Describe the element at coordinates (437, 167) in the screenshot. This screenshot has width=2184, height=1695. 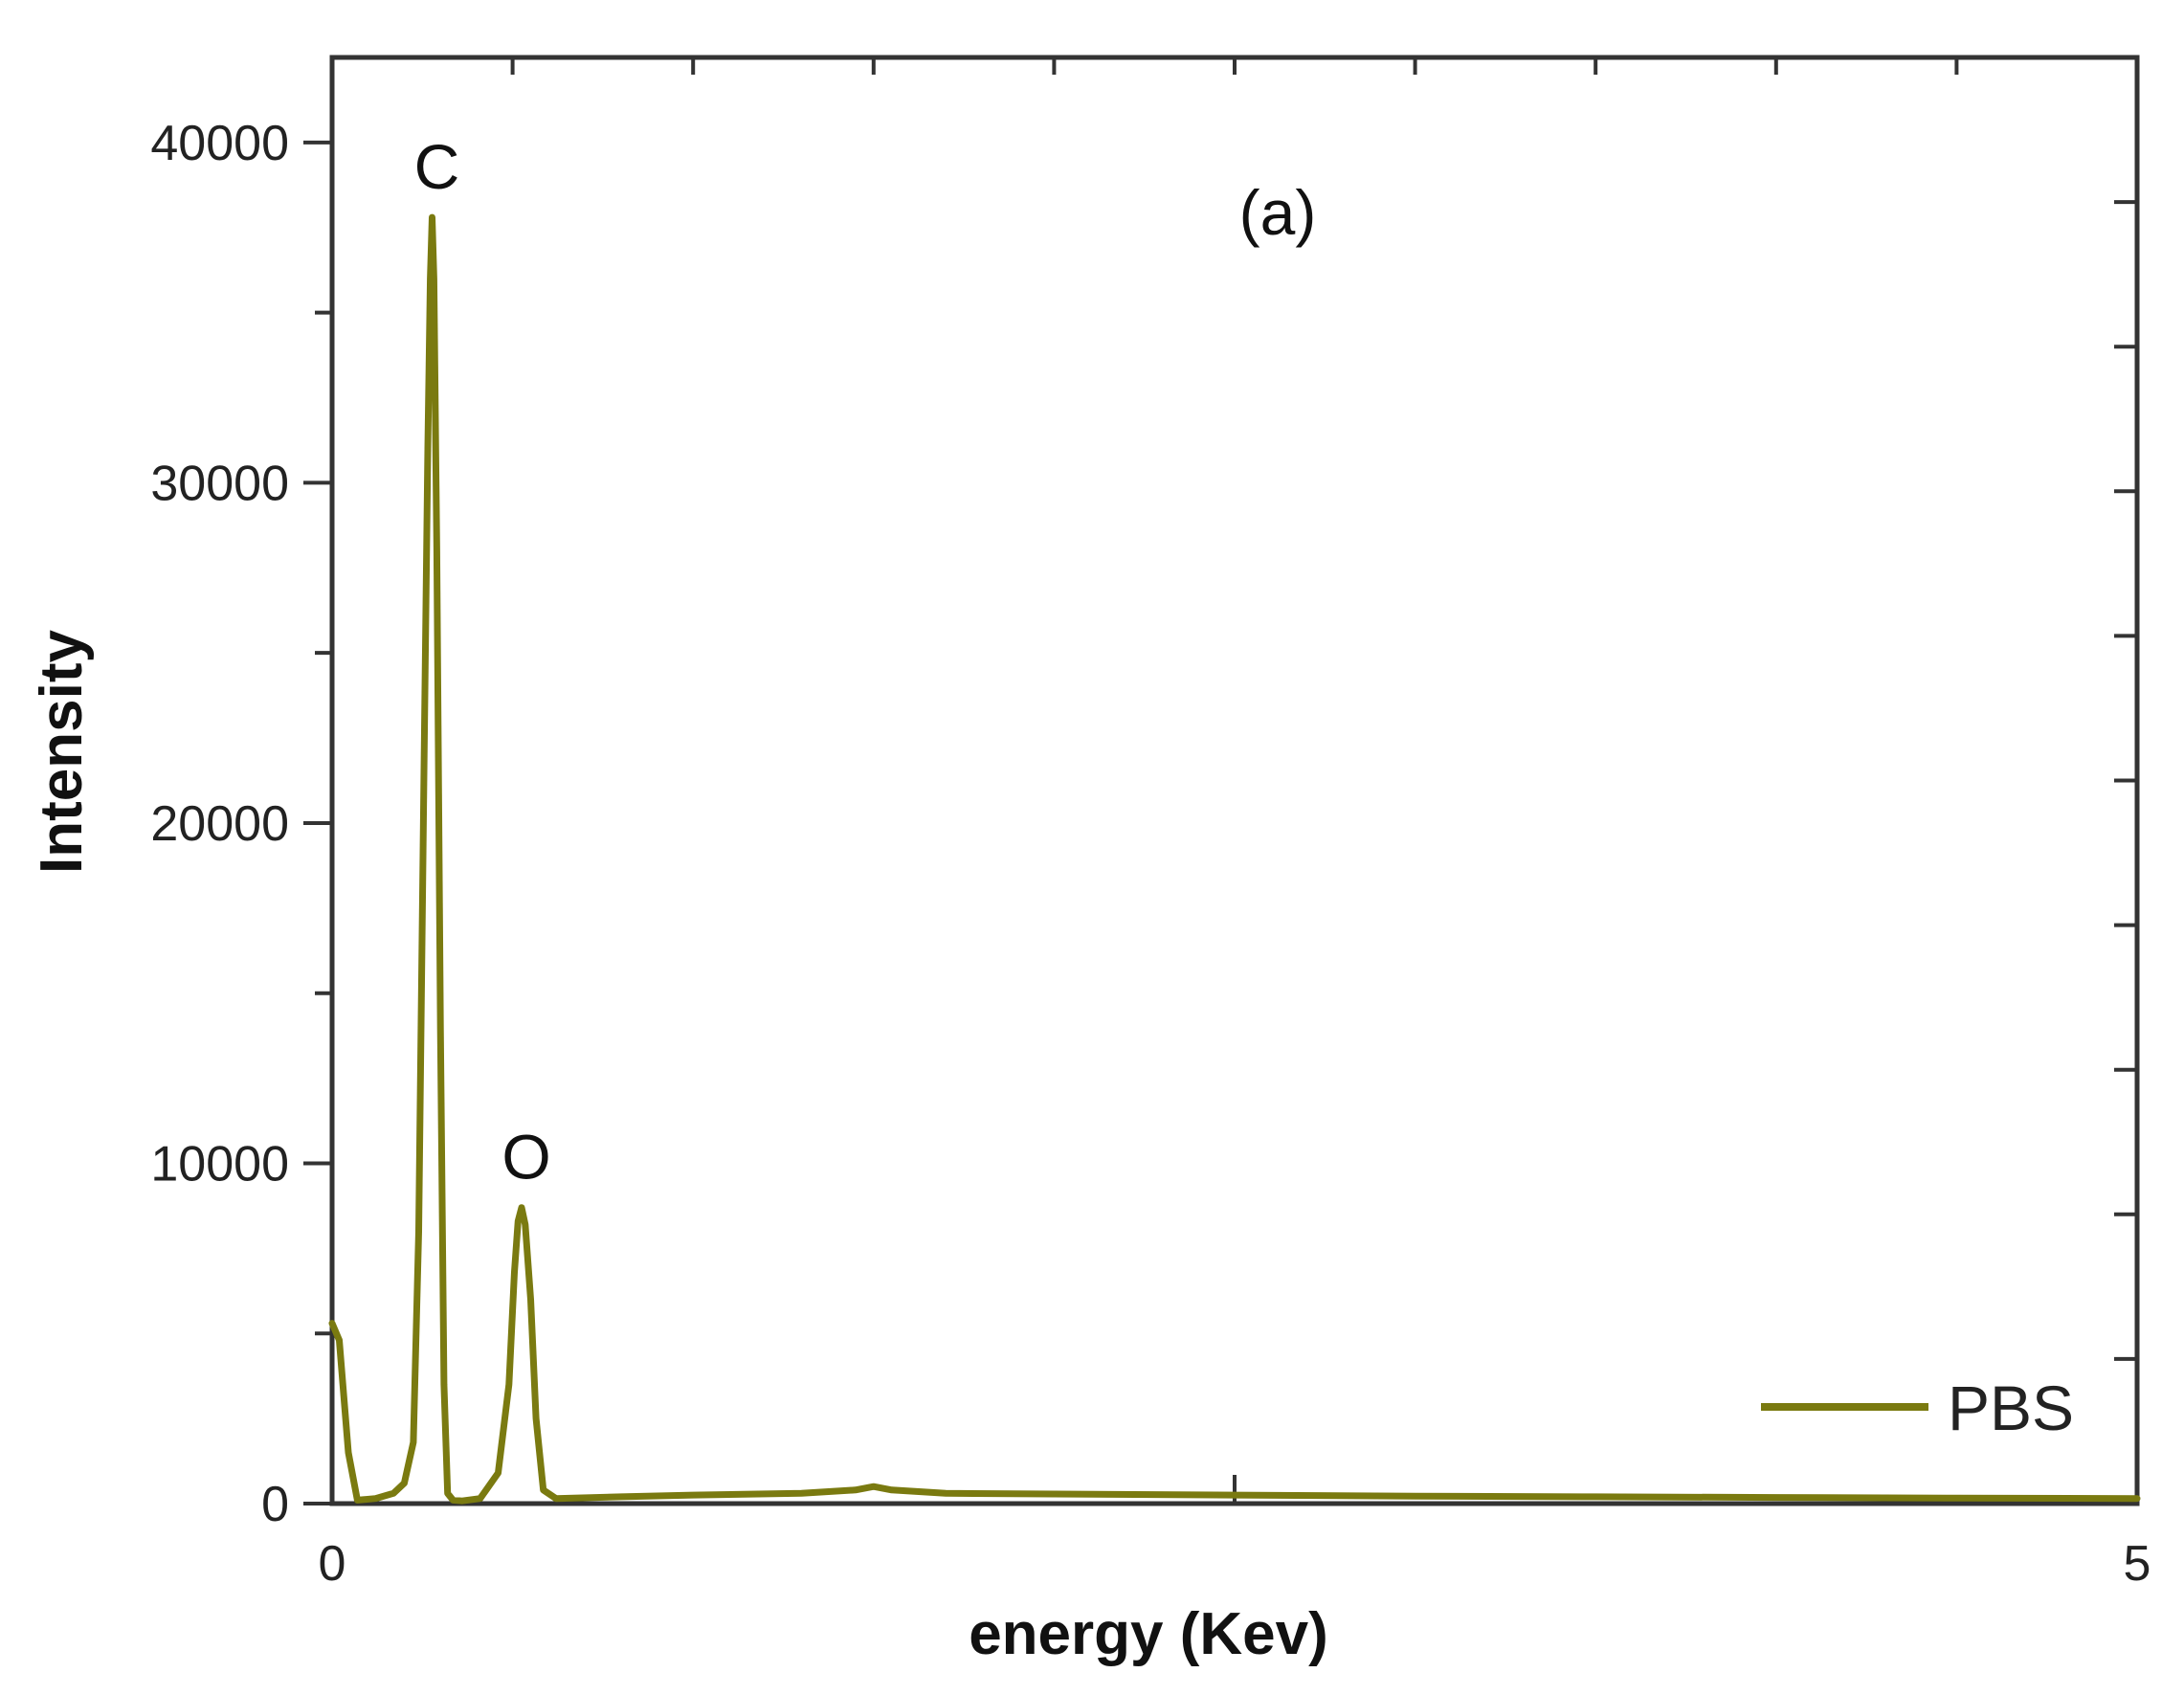
I see `peak-label-c: C` at that location.